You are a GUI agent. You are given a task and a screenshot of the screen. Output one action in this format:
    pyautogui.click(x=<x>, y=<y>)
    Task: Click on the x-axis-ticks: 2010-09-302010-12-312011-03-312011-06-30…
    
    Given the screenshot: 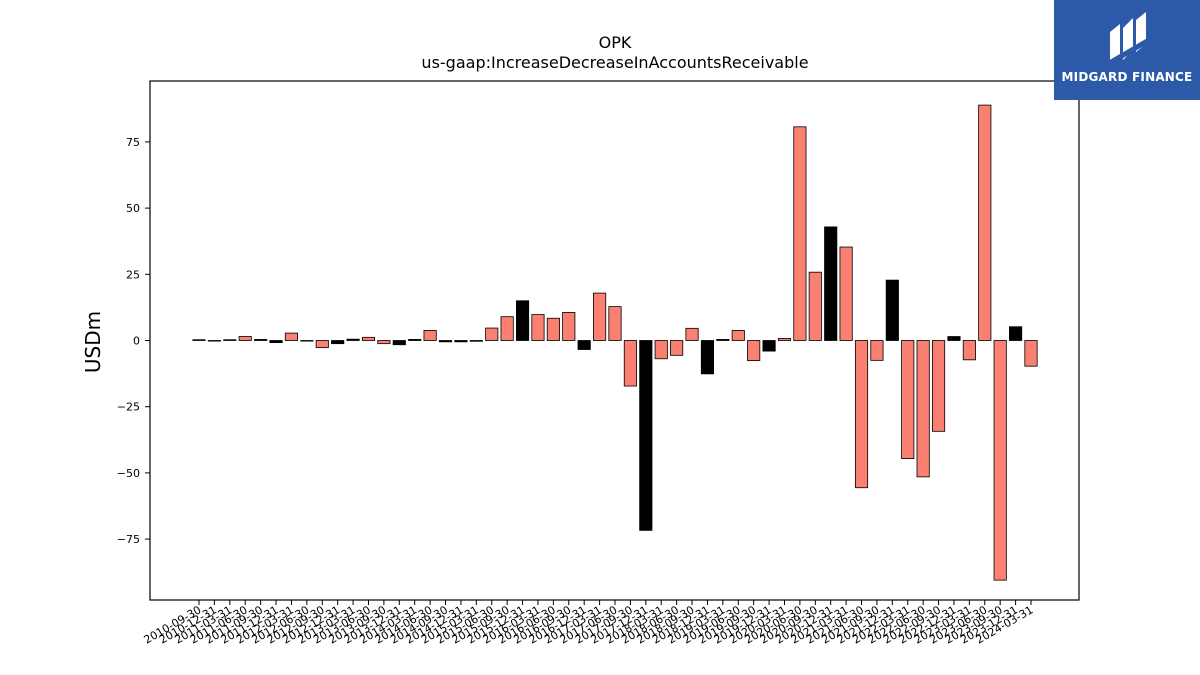 What is the action you would take?
    pyautogui.click(x=589, y=623)
    